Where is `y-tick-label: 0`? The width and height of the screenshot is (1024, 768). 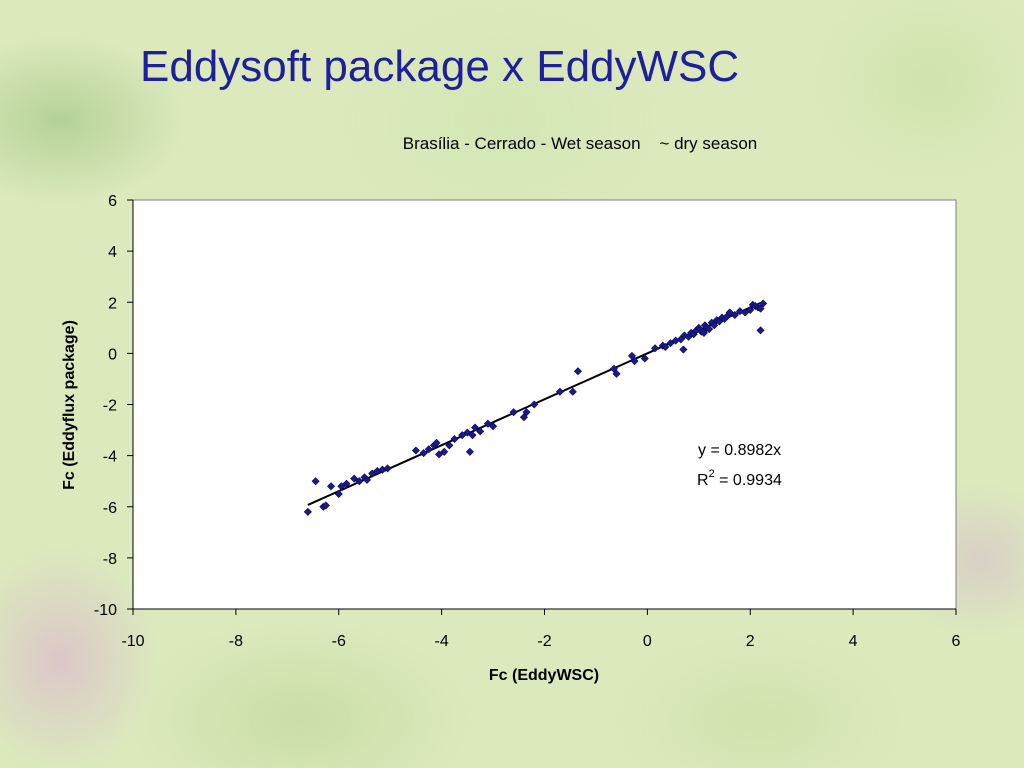
y-tick-label: 0 is located at coordinates (112, 354).